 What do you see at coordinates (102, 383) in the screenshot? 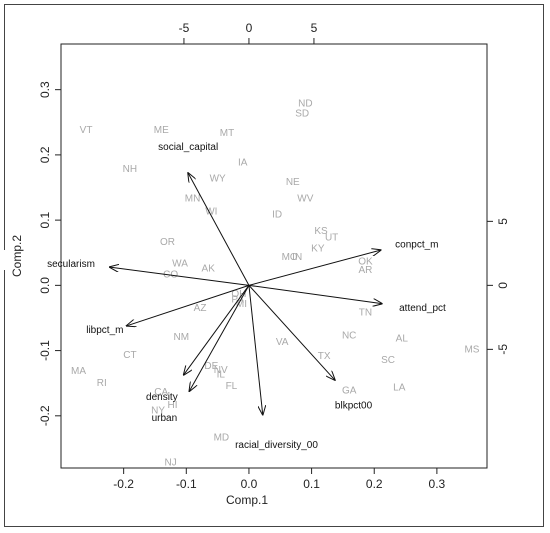
I see `state-label-ri: RI` at bounding box center [102, 383].